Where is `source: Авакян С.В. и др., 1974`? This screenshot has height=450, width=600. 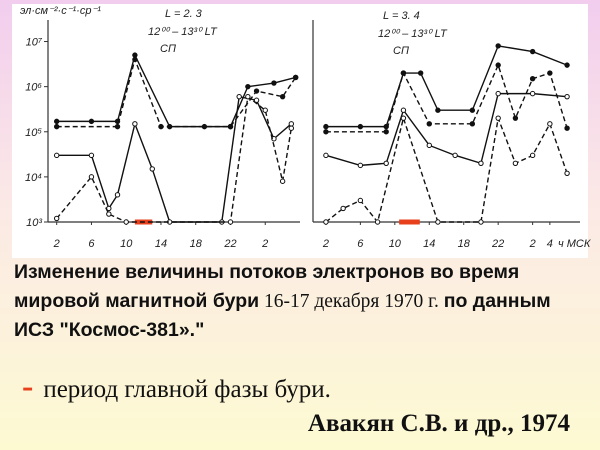 source: Авакян С.В. и др., 1974 is located at coordinates (438, 423).